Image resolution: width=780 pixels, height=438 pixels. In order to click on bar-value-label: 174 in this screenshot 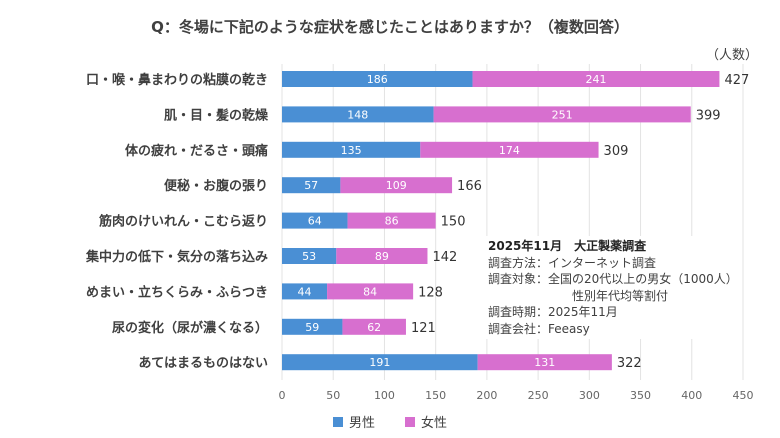, I will do `click(509, 150)`.